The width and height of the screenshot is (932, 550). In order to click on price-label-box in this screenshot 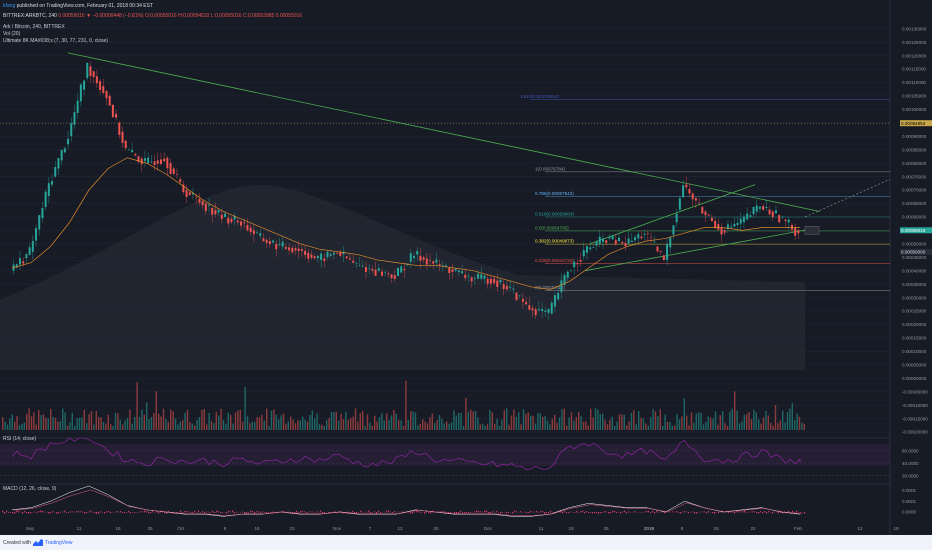, I will do `click(916, 230)`.